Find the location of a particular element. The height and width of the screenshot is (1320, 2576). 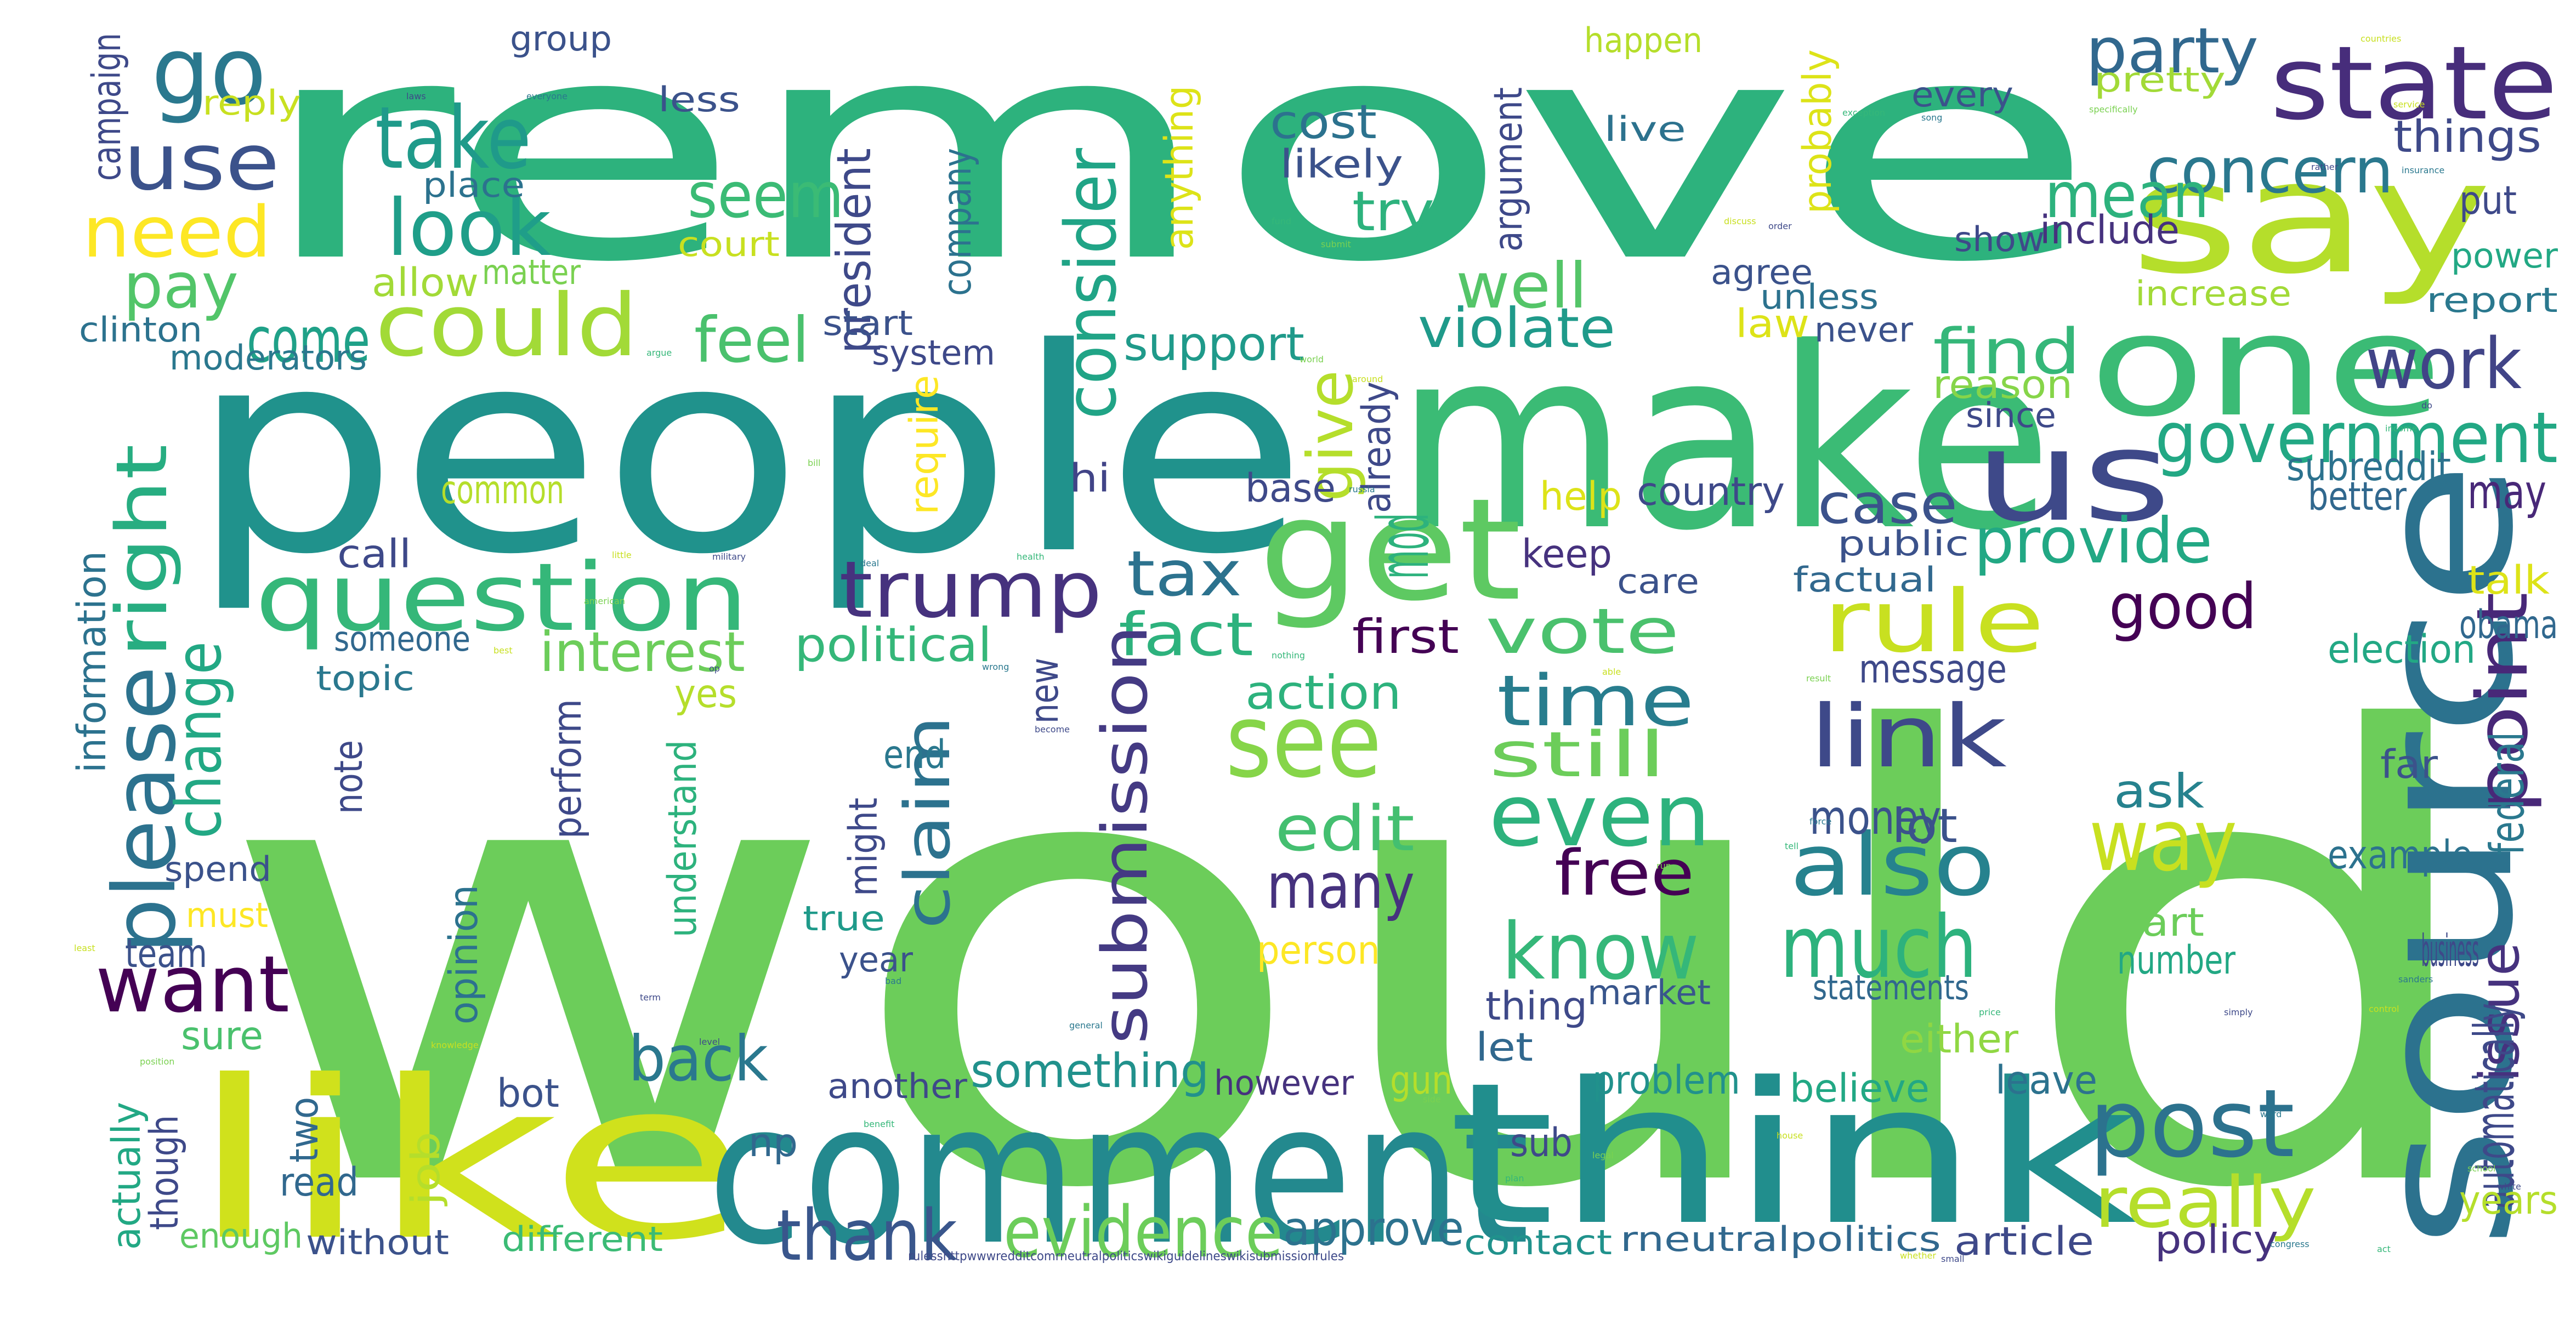

word-pay: pay is located at coordinates (181, 286).